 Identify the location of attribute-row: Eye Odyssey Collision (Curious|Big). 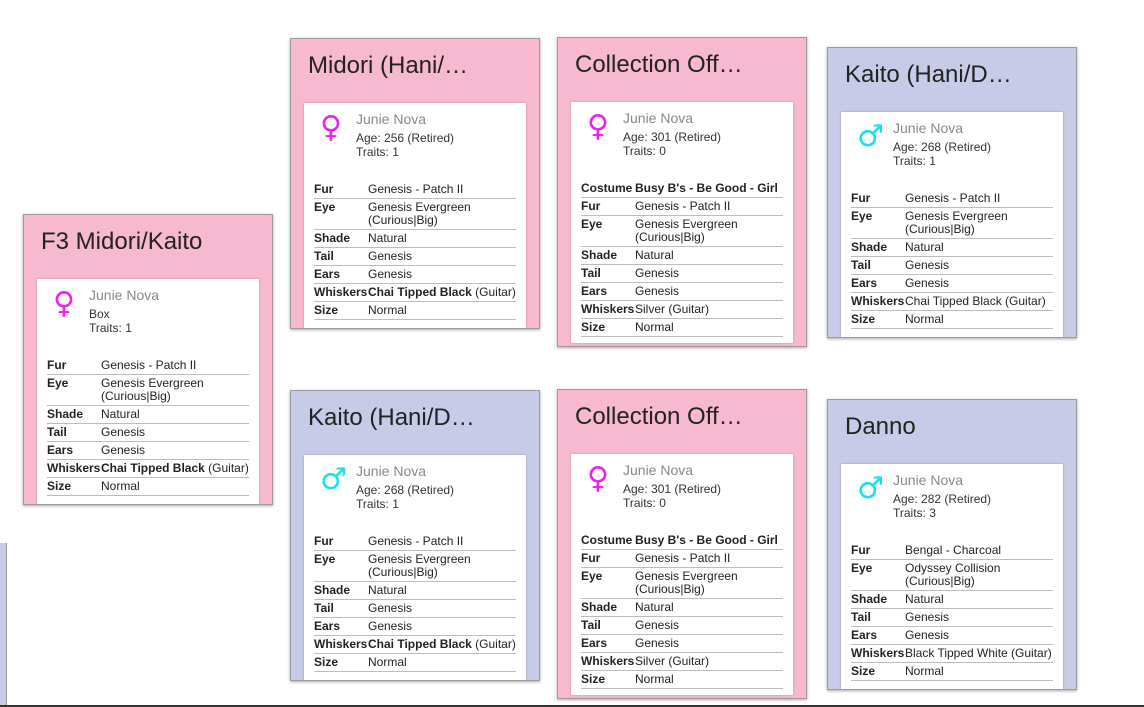
(952, 575).